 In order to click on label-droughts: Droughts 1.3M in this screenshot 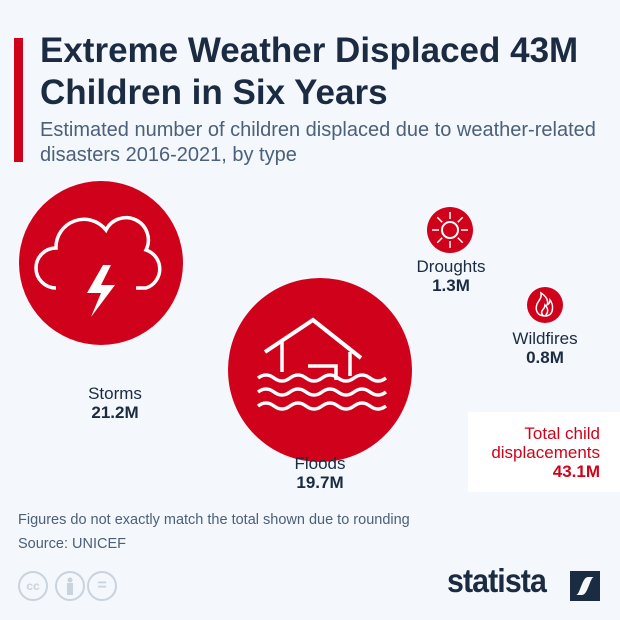, I will do `click(451, 276)`.